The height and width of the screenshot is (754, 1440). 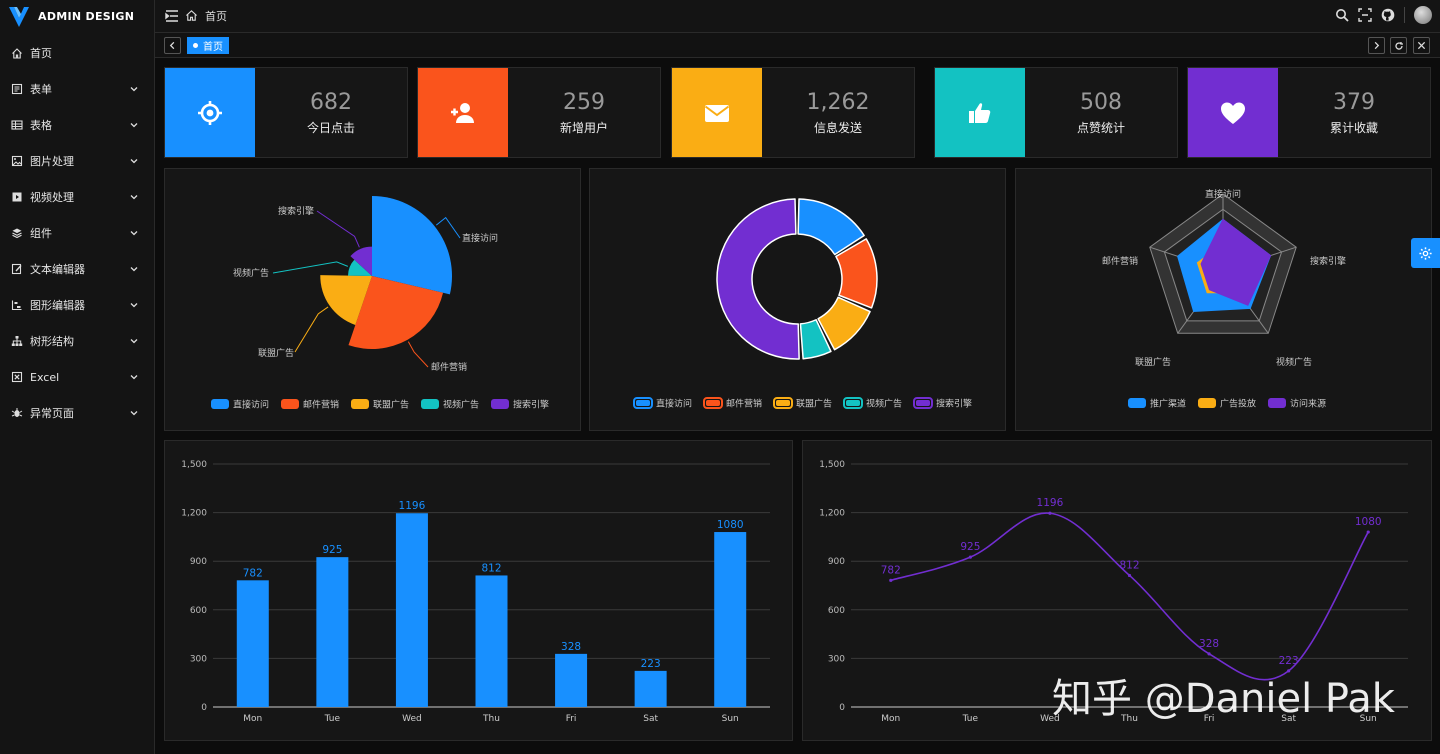 I want to click on x-tick-label: Sat, so click(x=650, y=719).